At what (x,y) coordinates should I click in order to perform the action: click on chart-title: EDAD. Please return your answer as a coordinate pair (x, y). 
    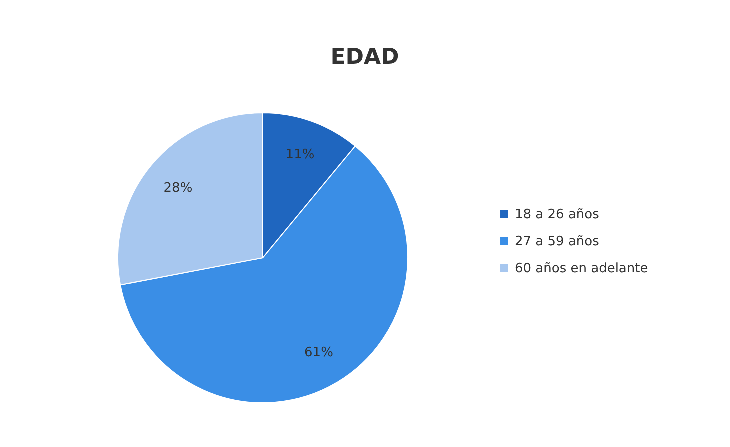
    Looking at the image, I should click on (365, 57).